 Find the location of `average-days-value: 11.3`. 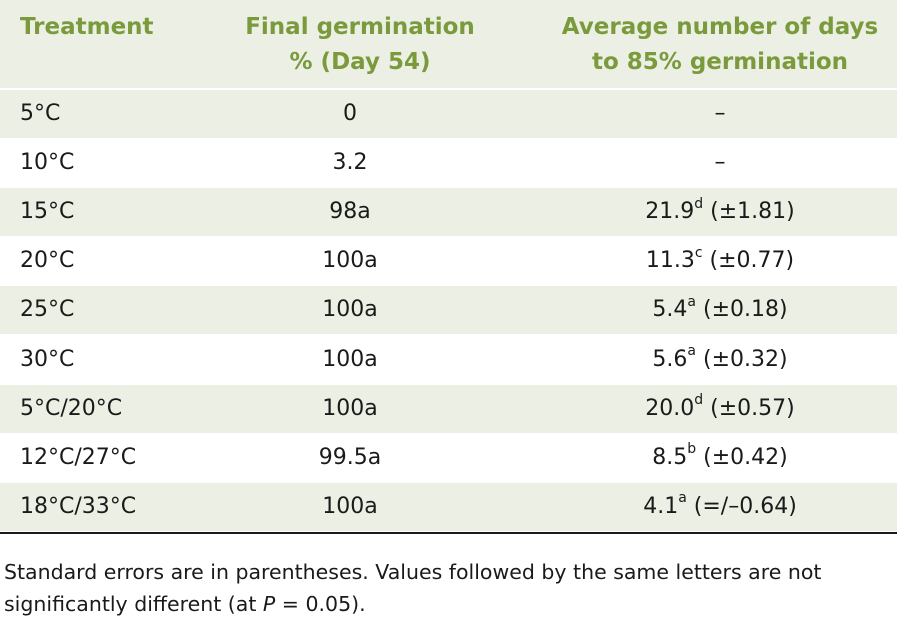

average-days-value: 11.3 is located at coordinates (670, 261).